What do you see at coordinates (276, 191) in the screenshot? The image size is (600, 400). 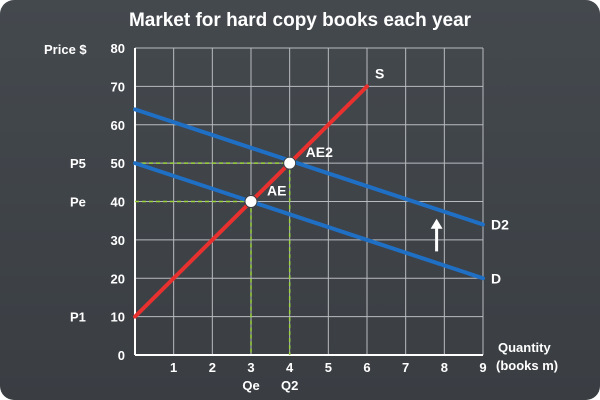 I see `equilibrium-label: AE` at bounding box center [276, 191].